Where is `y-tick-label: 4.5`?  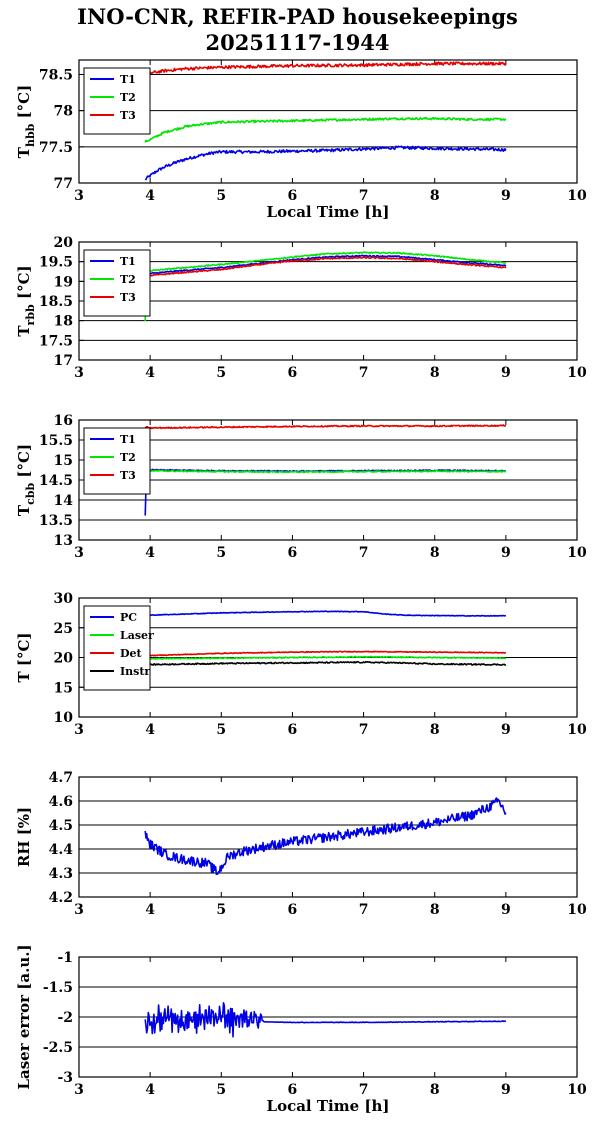
y-tick-label: 4.5 is located at coordinates (61, 826).